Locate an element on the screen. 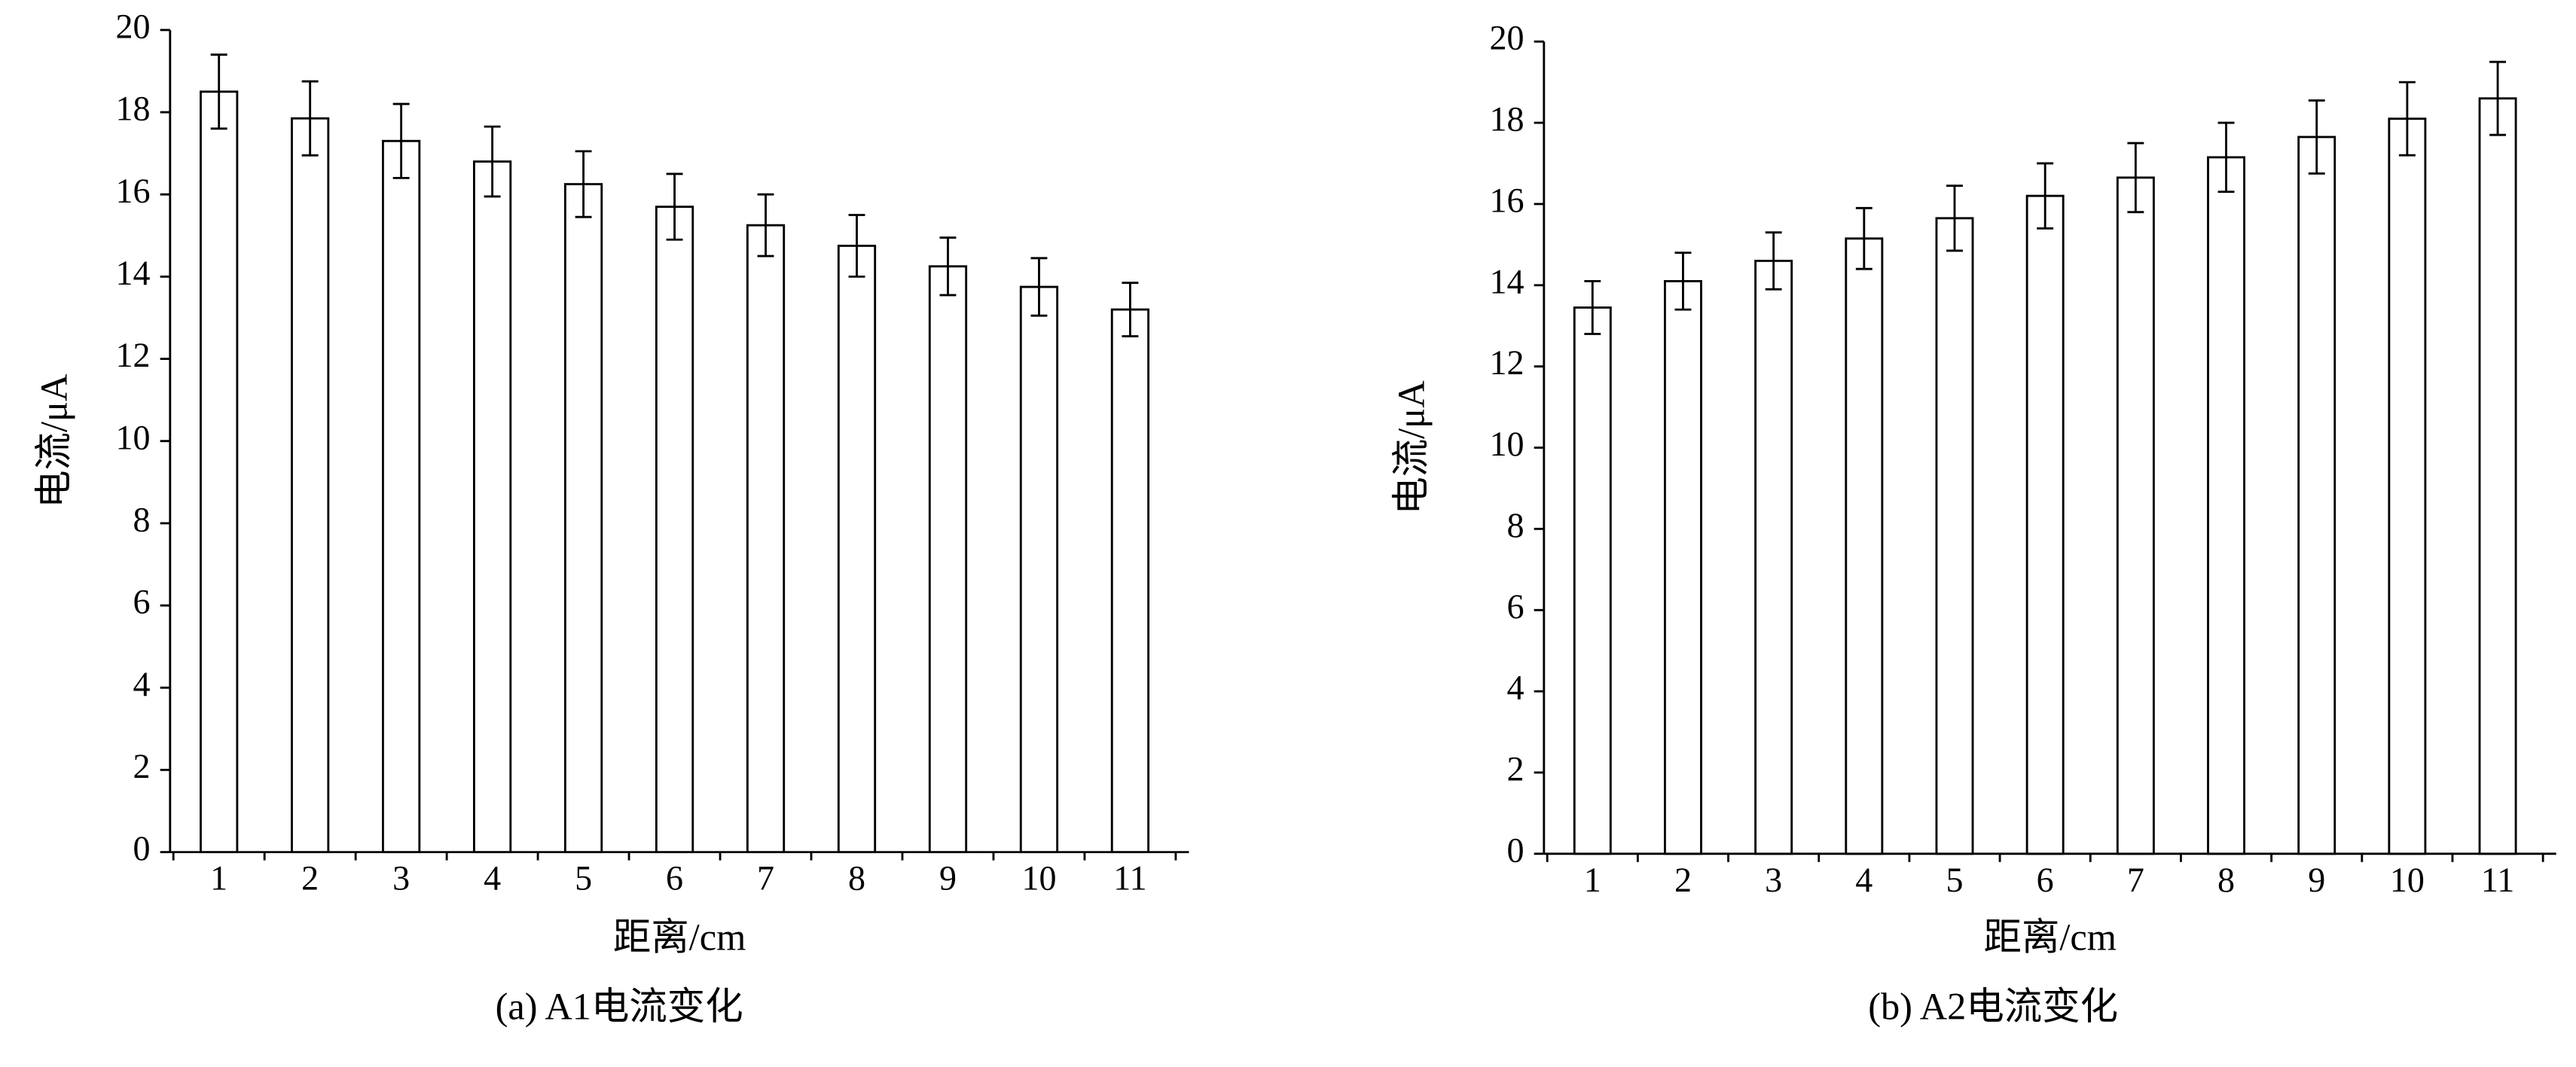 This screenshot has height=1067, width=2576. chart-caption: (a) A1电流变化 is located at coordinates (620, 1007).